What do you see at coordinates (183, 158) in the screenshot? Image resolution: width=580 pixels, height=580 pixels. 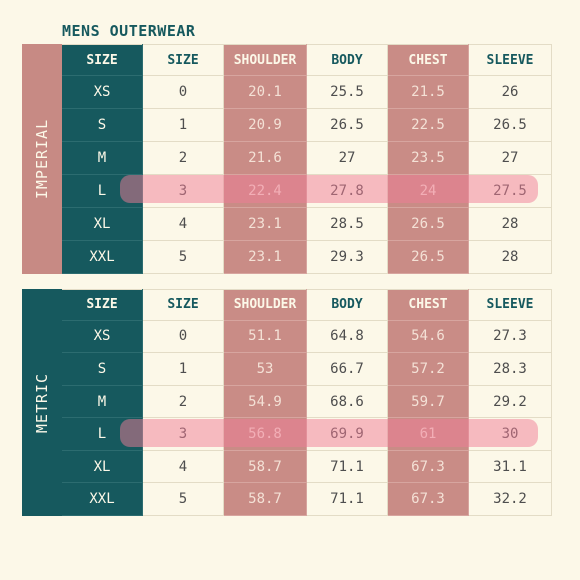 I see `imperial-cell: 2` at bounding box center [183, 158].